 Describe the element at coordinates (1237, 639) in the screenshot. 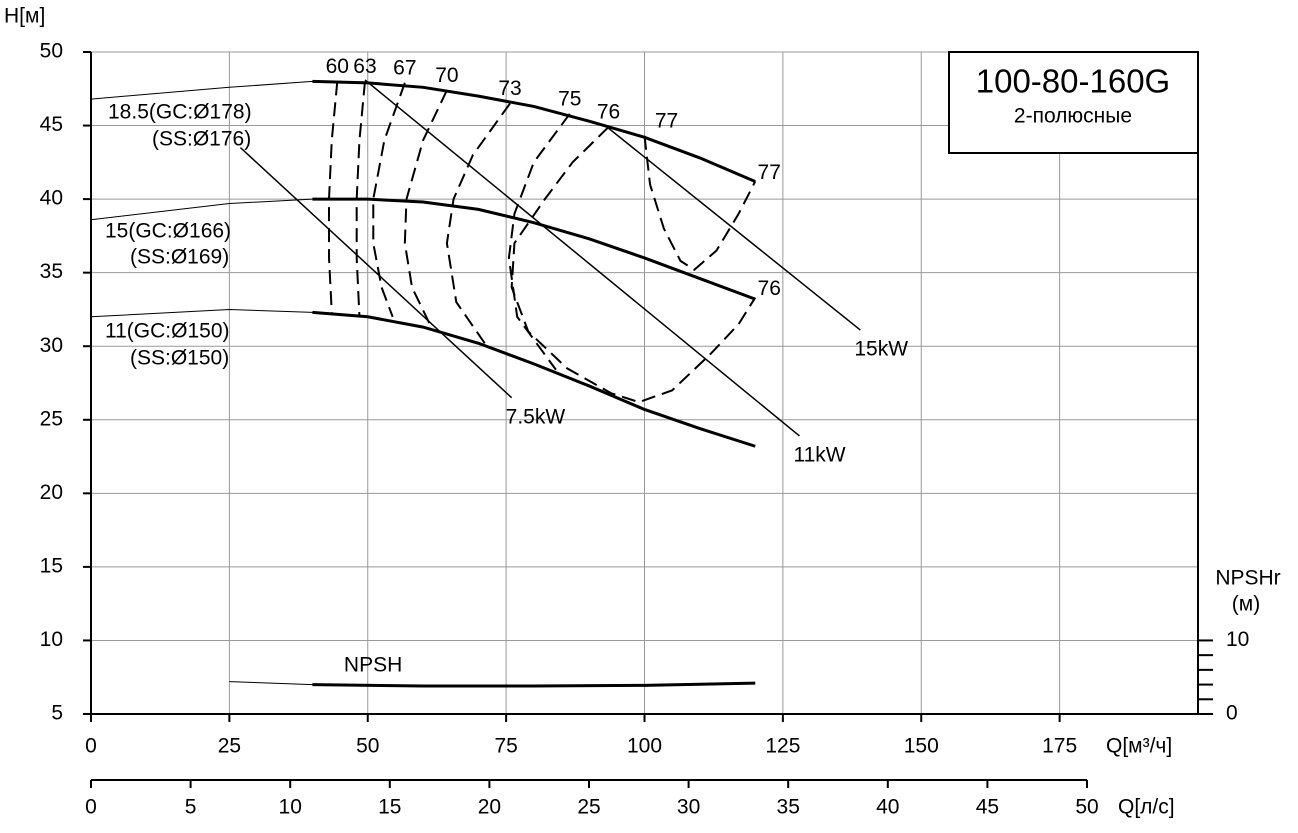

I see `y2-tick-label: 10` at that location.